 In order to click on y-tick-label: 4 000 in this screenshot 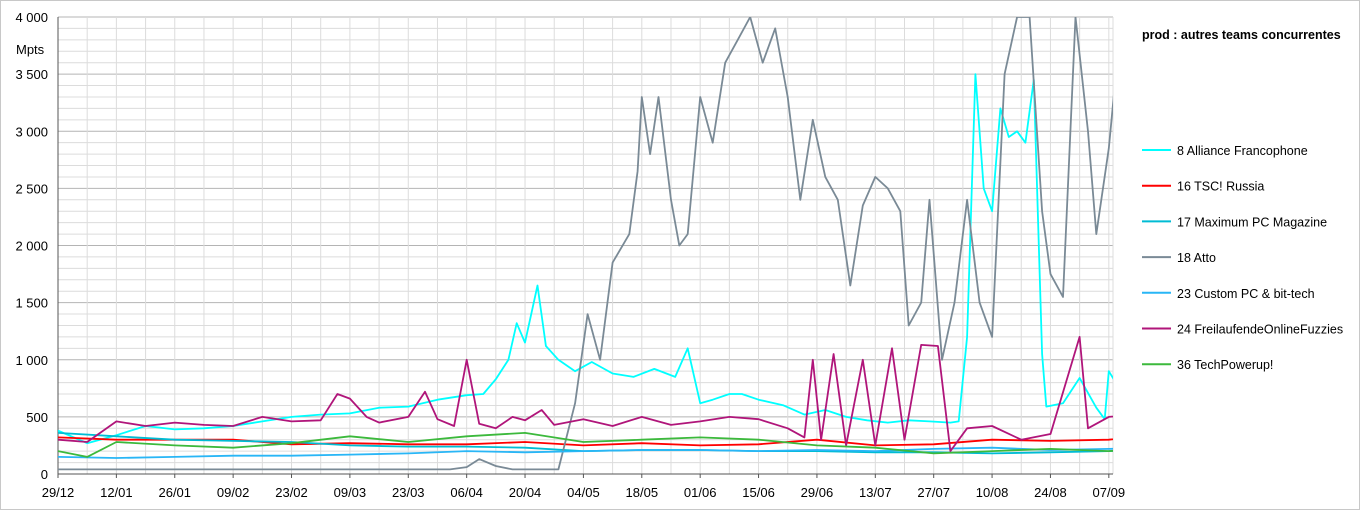, I will do `click(31, 17)`.